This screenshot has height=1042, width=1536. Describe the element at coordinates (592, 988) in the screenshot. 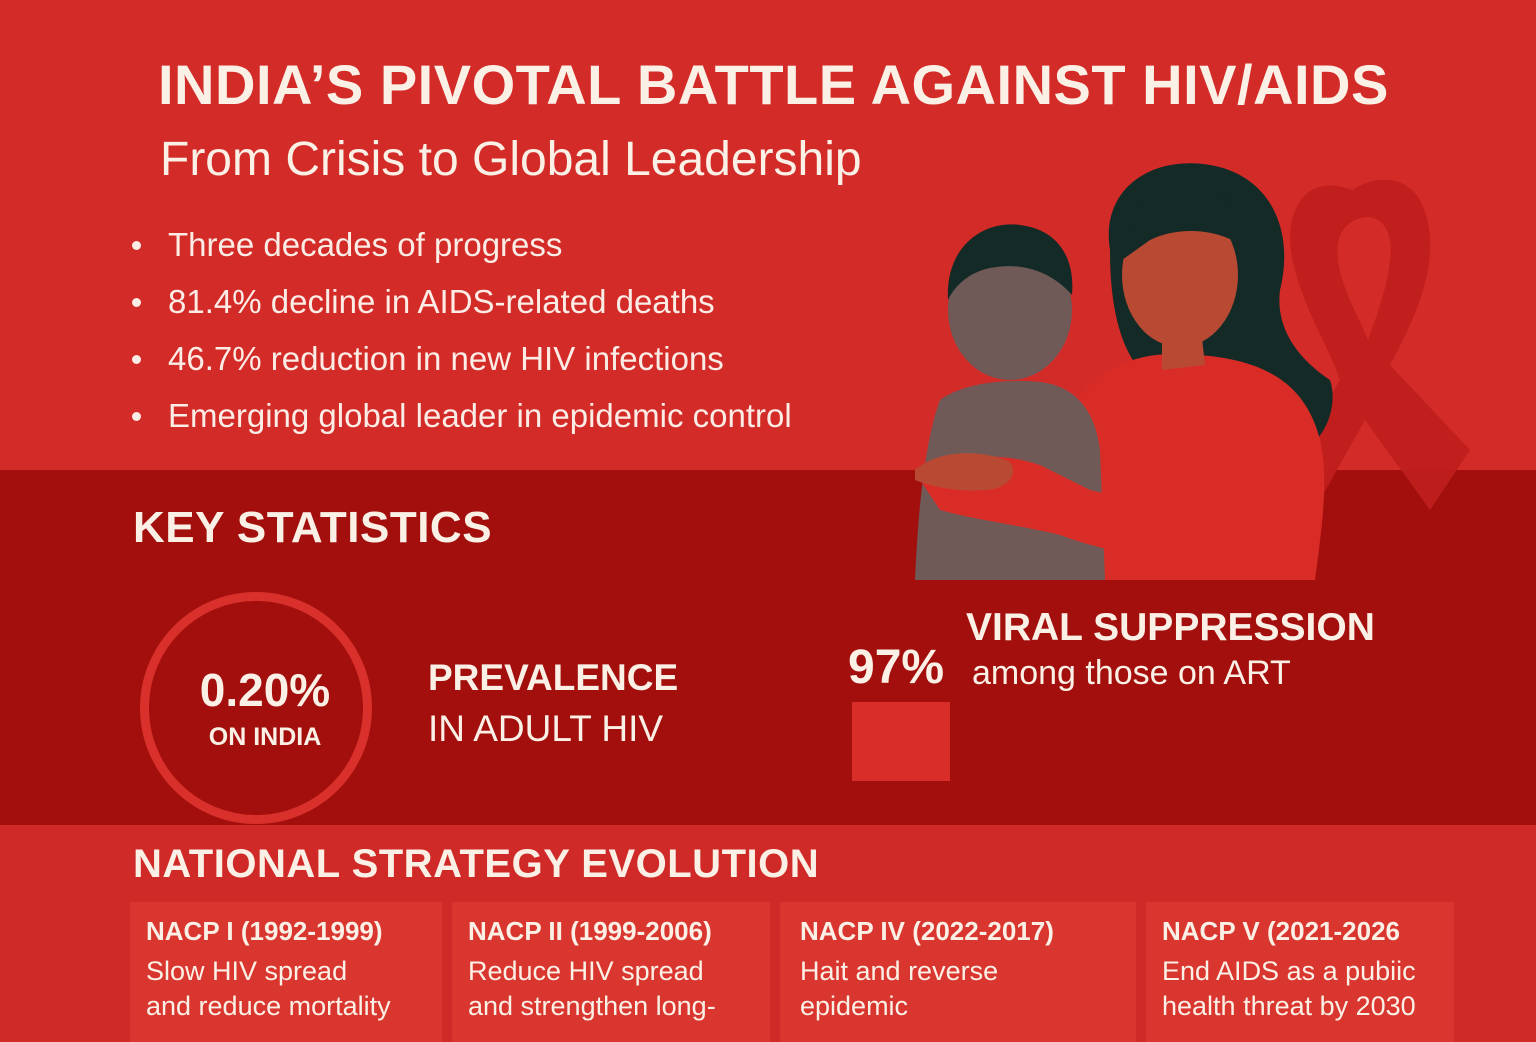

I see `card-description: Reduce HIV spread and strengthen long-` at that location.